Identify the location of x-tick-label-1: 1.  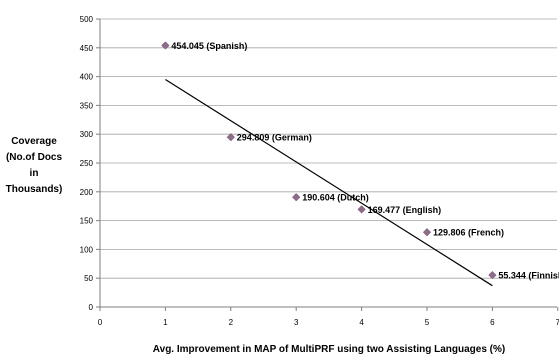
(165, 322).